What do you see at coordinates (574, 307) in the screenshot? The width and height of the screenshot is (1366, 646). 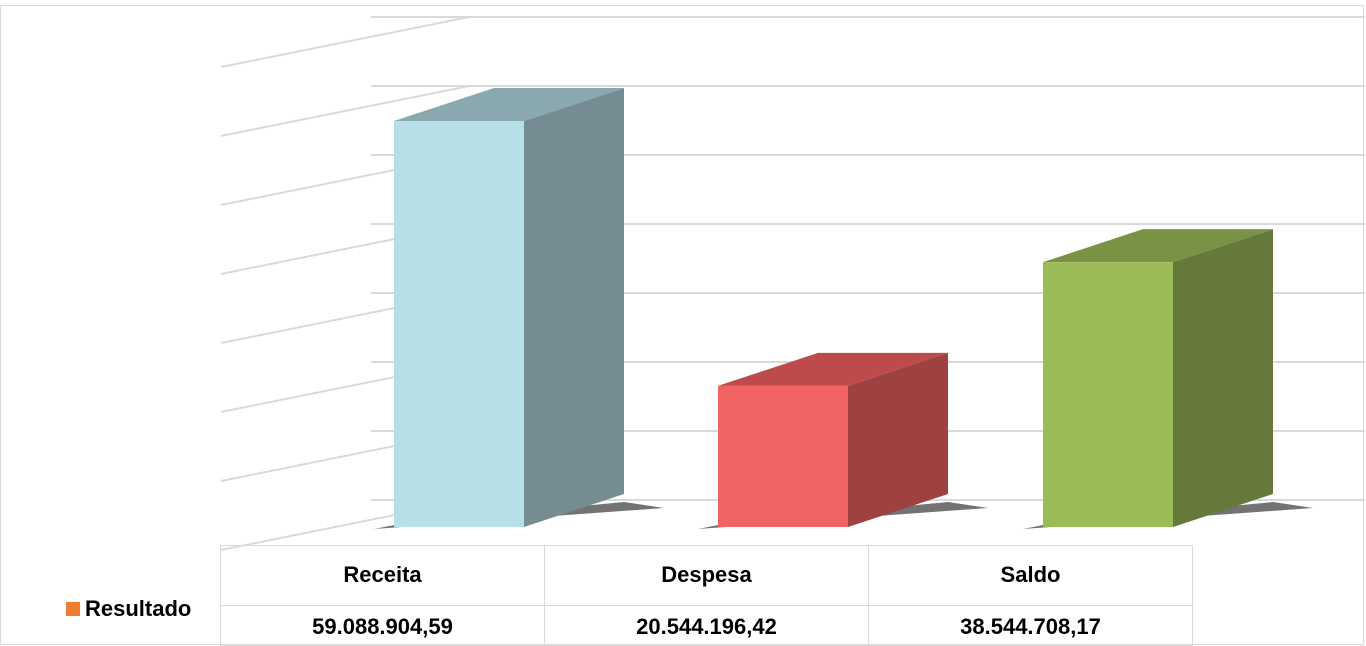 I see `bar-side-receita` at bounding box center [574, 307].